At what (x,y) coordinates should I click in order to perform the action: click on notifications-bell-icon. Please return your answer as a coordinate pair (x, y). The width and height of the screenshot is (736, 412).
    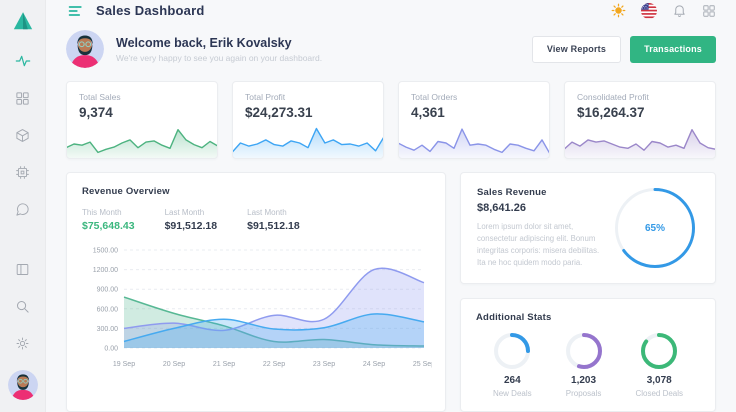
    Looking at the image, I should click on (679, 10).